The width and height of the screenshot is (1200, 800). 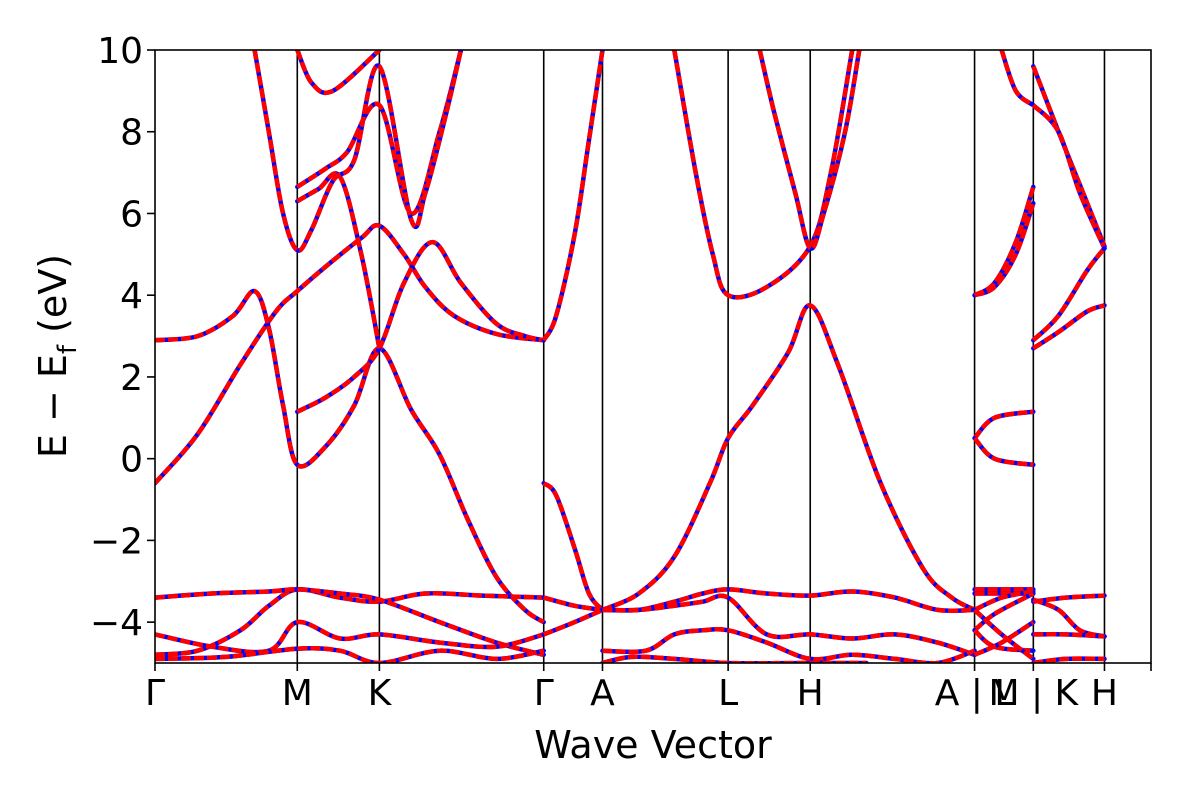 What do you see at coordinates (116, 541) in the screenshot?
I see `y-tick-label: −2` at bounding box center [116, 541].